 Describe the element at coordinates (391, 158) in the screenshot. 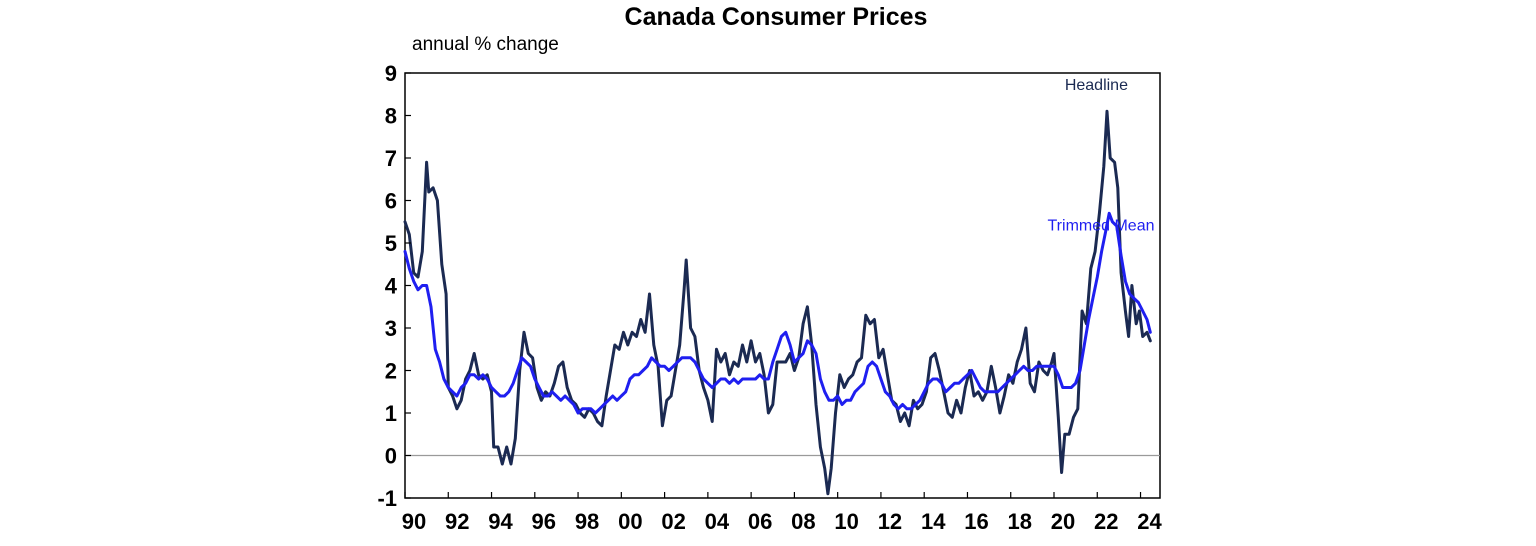

I see `y-tick-label: 7` at that location.